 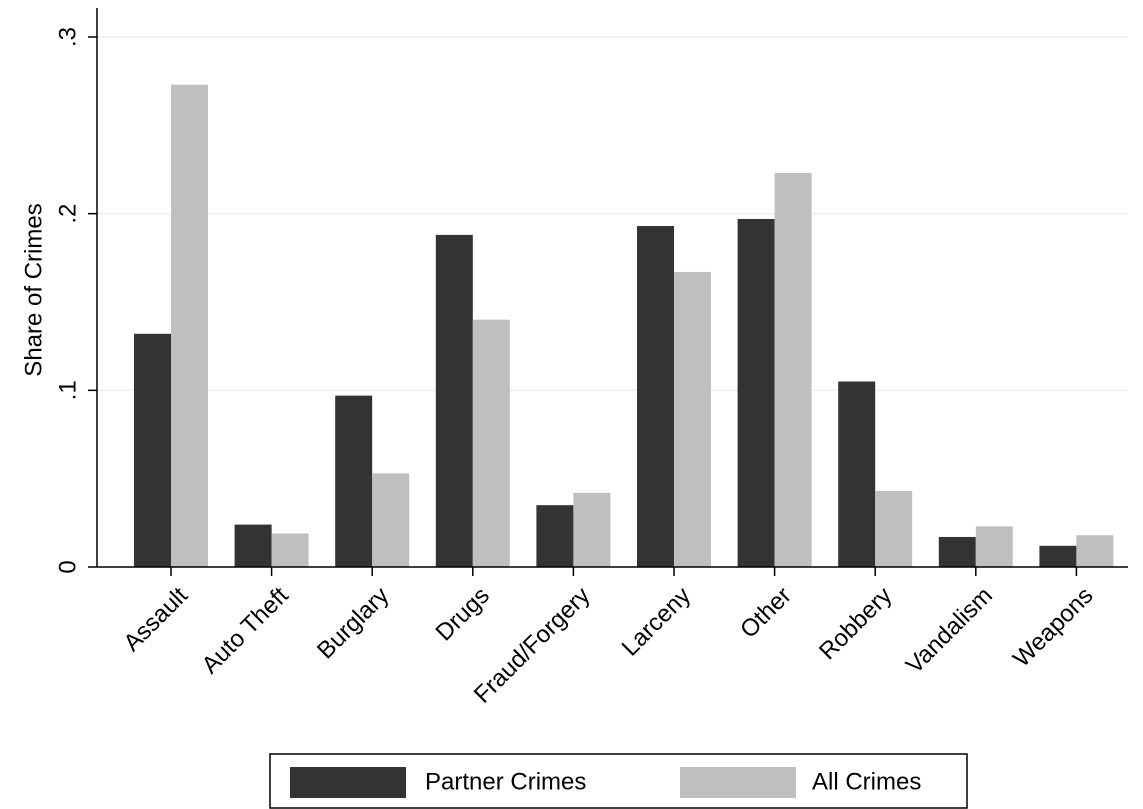 I want to click on y-axis-title: Share of Crimes, so click(x=33, y=289).